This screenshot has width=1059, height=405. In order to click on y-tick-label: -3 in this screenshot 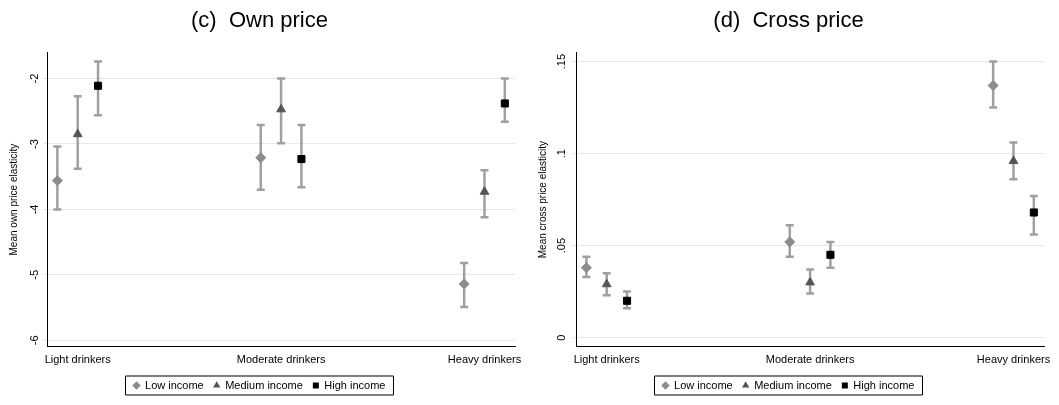, I will do `click(34, 144)`.